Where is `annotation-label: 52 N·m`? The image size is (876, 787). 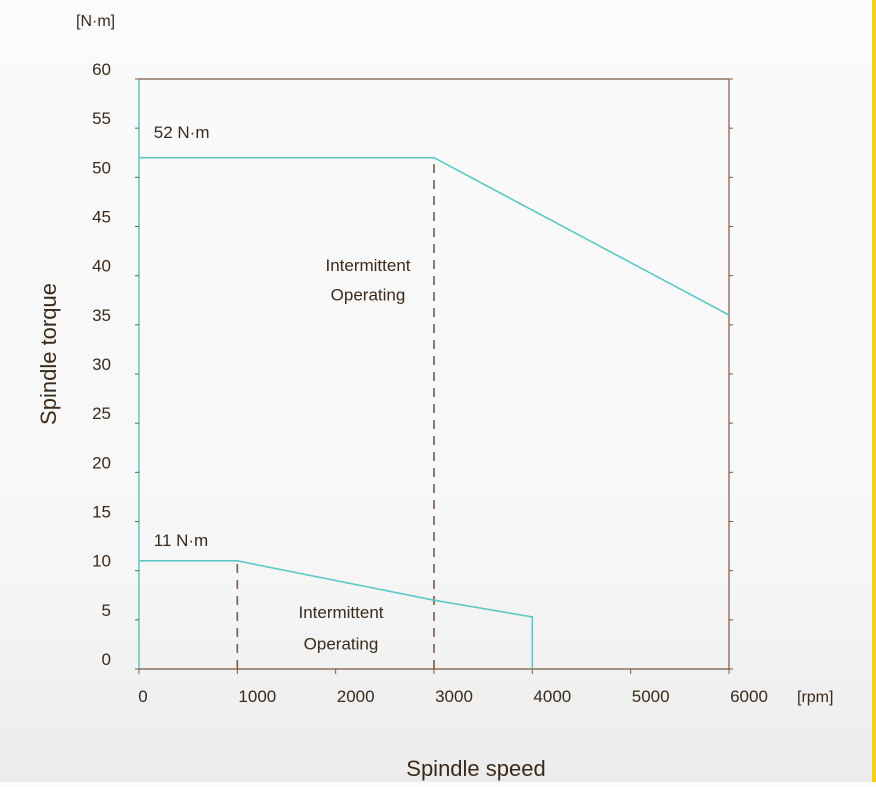 annotation-label: 52 N·m is located at coordinates (182, 132).